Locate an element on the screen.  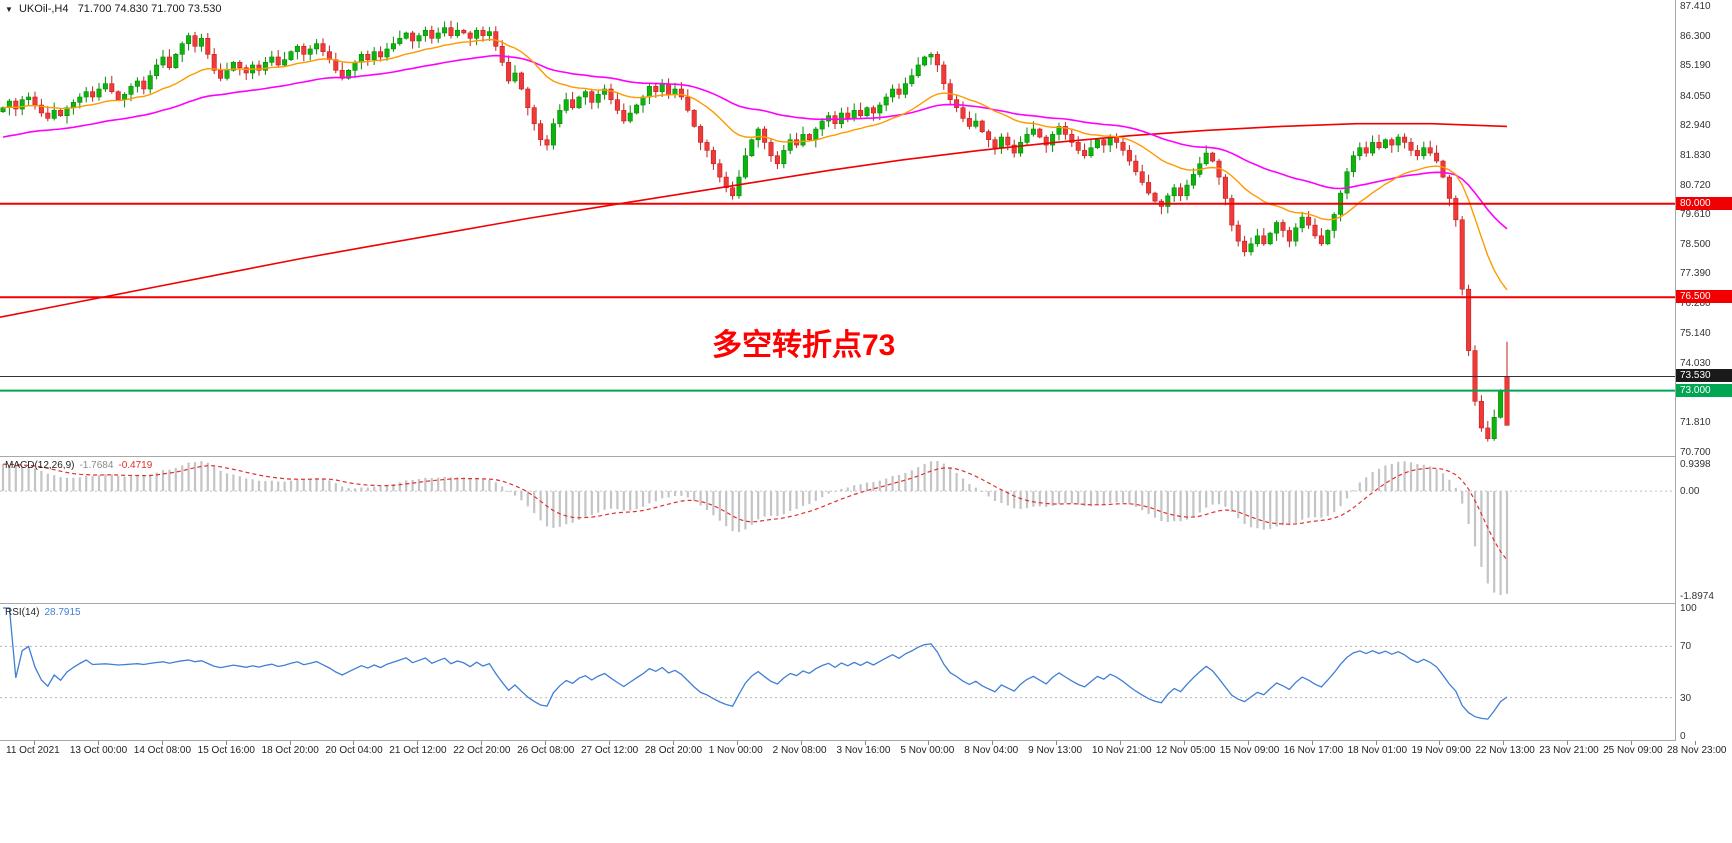
price-level-badge: 76.500 is located at coordinates (1704, 297).